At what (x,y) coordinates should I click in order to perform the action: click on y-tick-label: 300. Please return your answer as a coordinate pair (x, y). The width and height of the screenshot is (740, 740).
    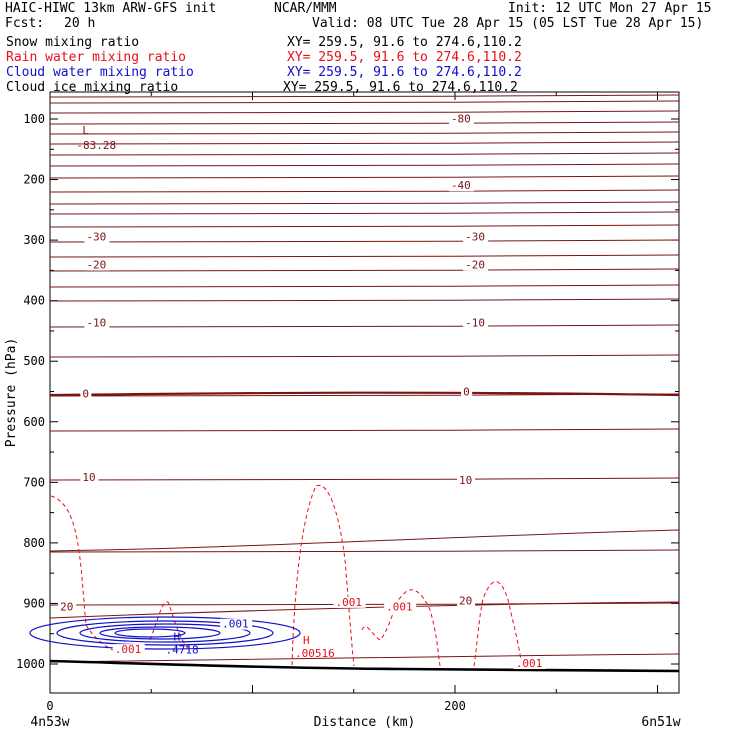
    Looking at the image, I should click on (34, 240).